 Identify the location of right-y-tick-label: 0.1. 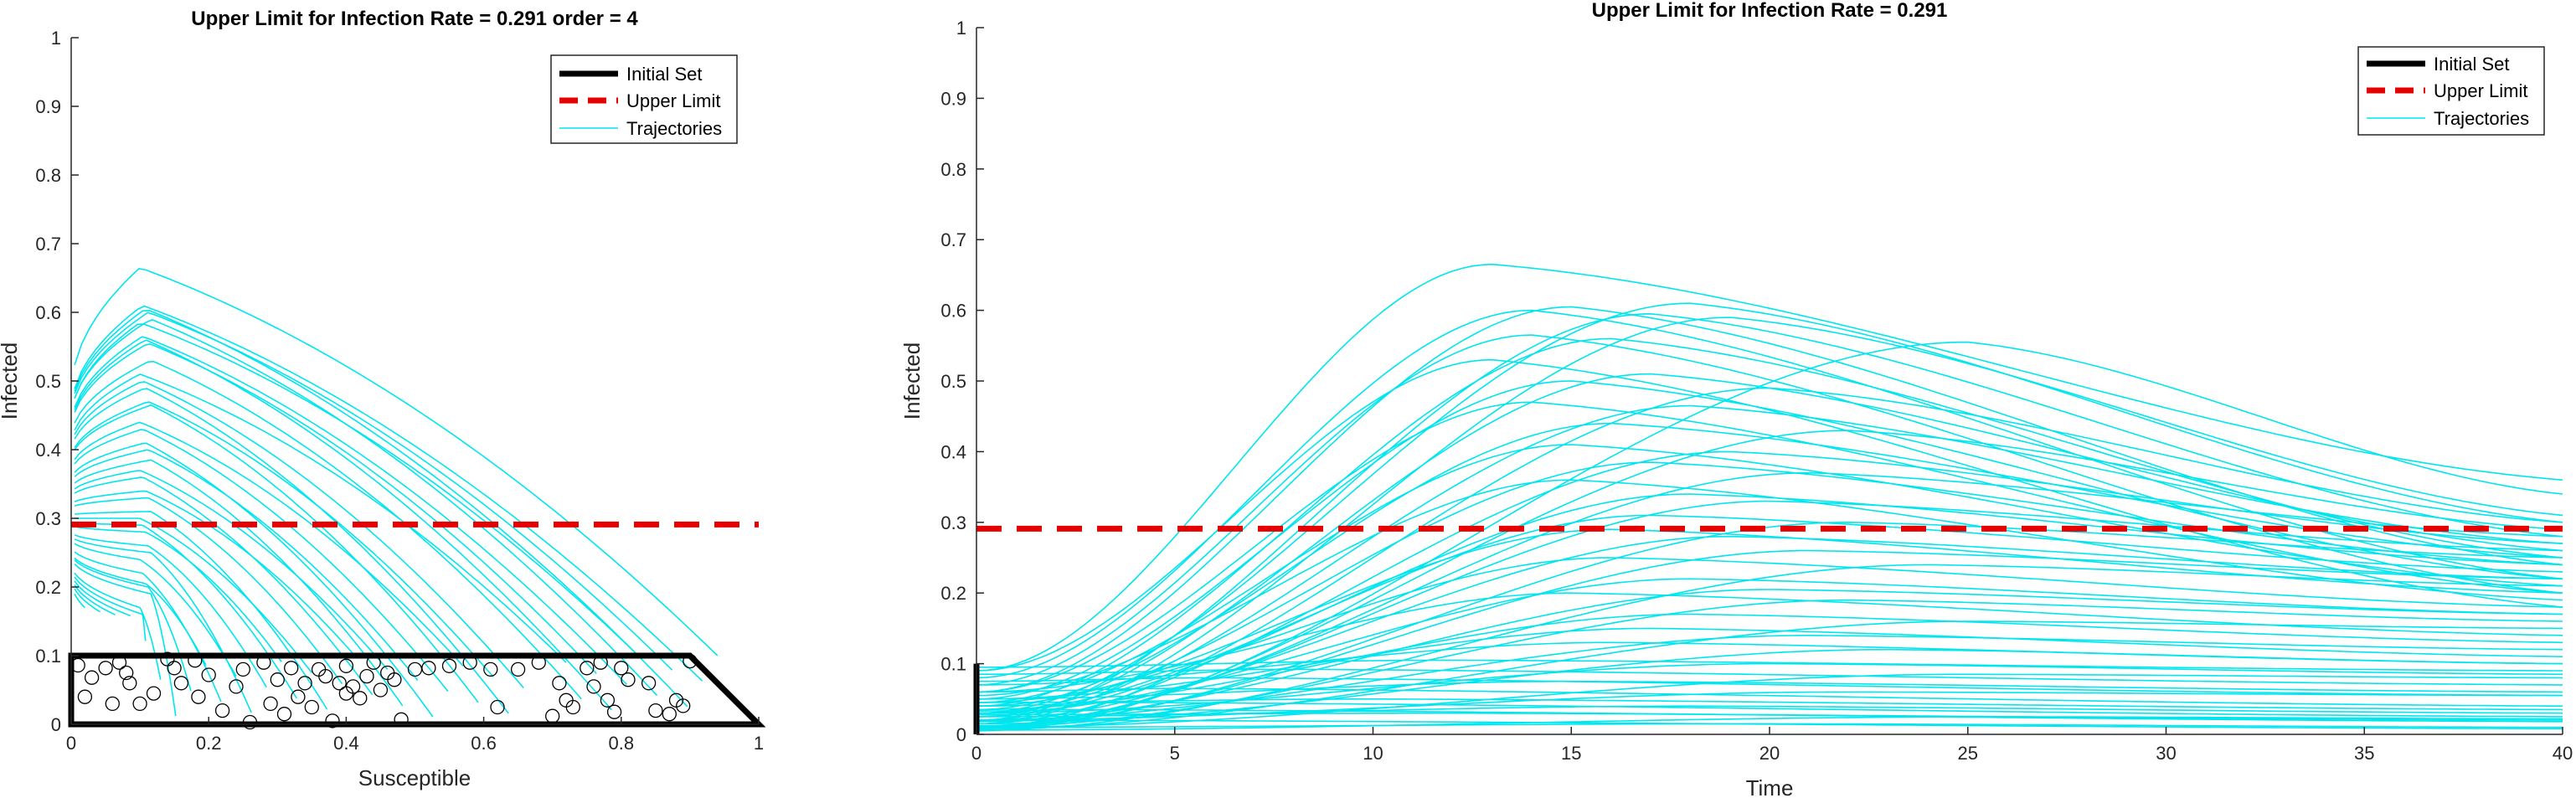
(953, 664).